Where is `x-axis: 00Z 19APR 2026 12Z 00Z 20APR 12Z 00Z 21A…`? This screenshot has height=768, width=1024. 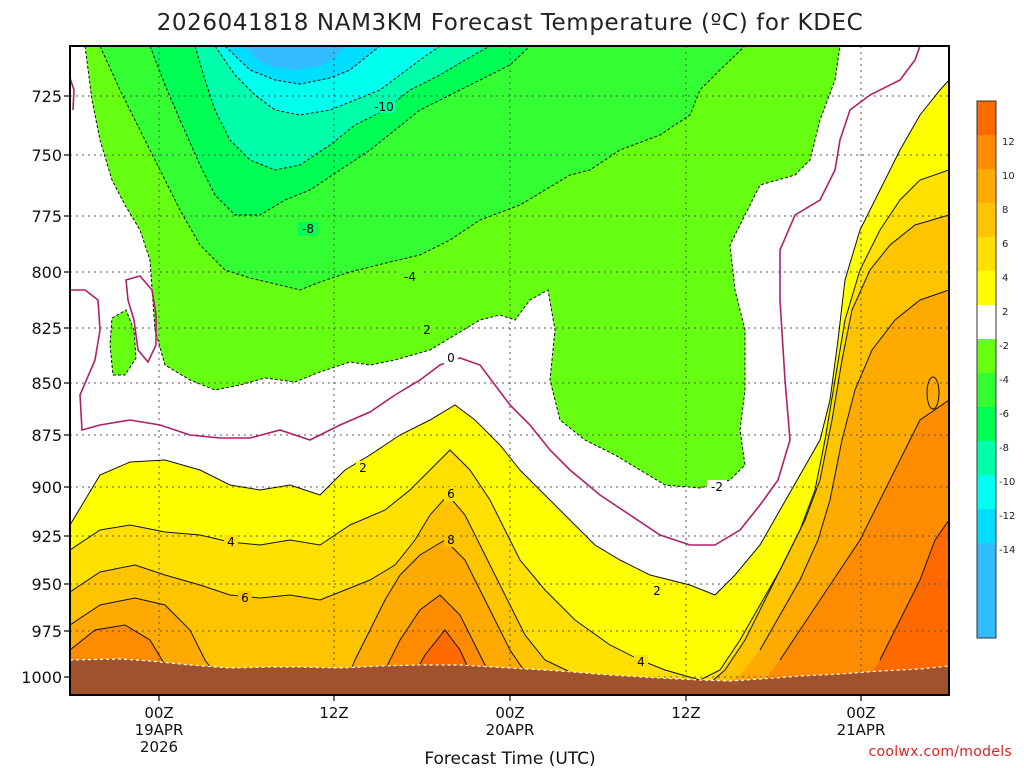 x-axis: 00Z 19APR 2026 12Z 00Z 20APR 12Z 00Z 21A… is located at coordinates (510, 725).